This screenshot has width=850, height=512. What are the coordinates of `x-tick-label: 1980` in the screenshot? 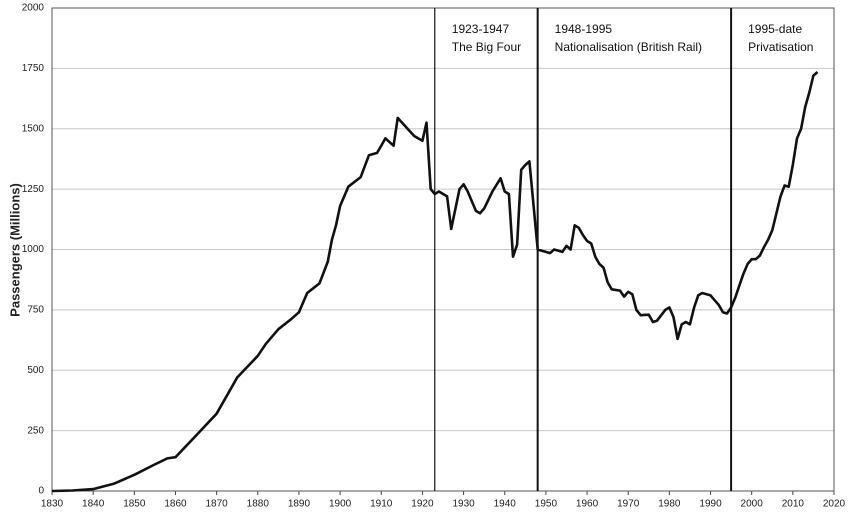 It's located at (669, 504).